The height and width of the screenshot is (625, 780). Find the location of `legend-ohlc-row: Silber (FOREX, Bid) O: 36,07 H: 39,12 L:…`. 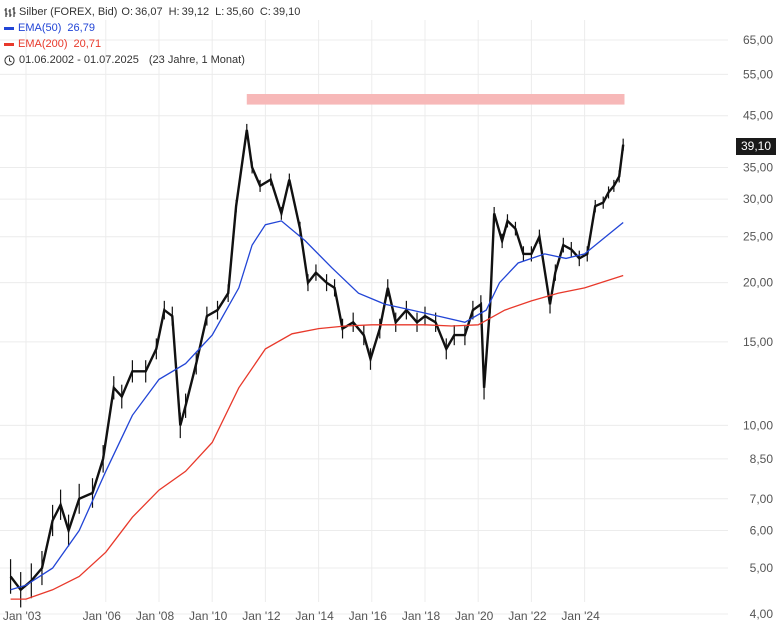

legend-ohlc-row: Silber (FOREX, Bid) O: 36,07 H: 39,12 L:… is located at coordinates (155, 12).